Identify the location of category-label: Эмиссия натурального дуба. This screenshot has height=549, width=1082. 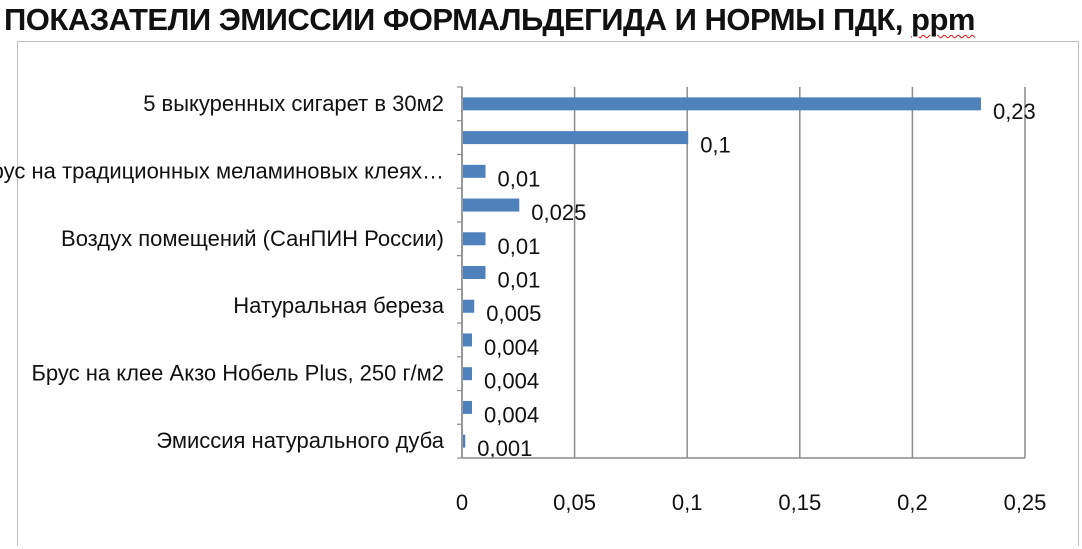
(300, 440).